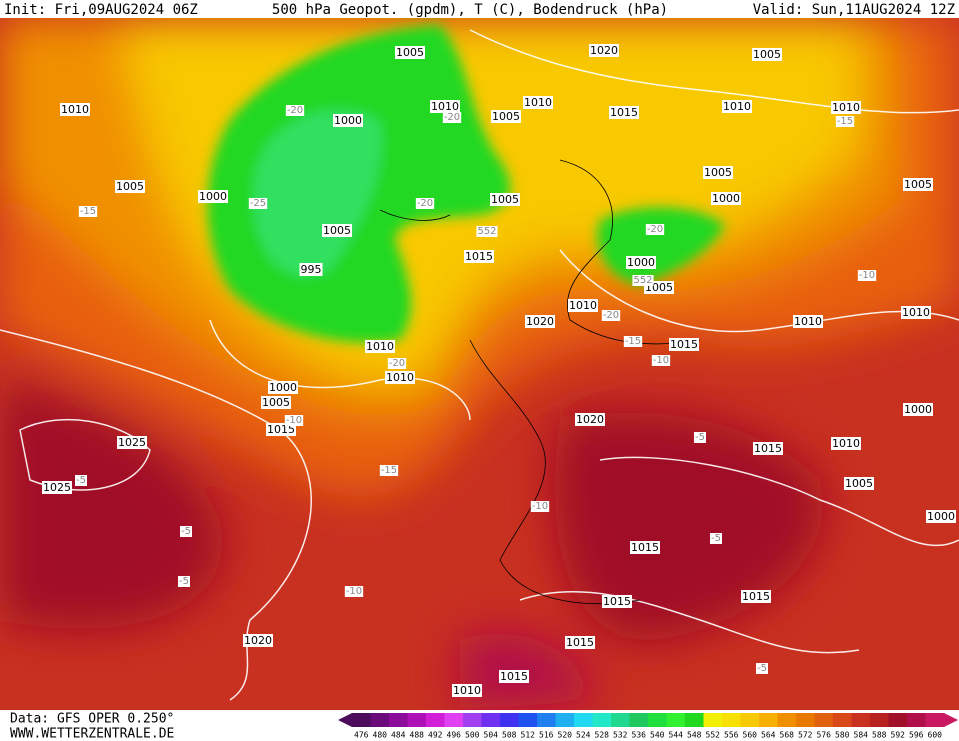 This screenshot has height=741, width=959. Describe the element at coordinates (57, 487) in the screenshot. I see `pressure-label: 1025` at that location.